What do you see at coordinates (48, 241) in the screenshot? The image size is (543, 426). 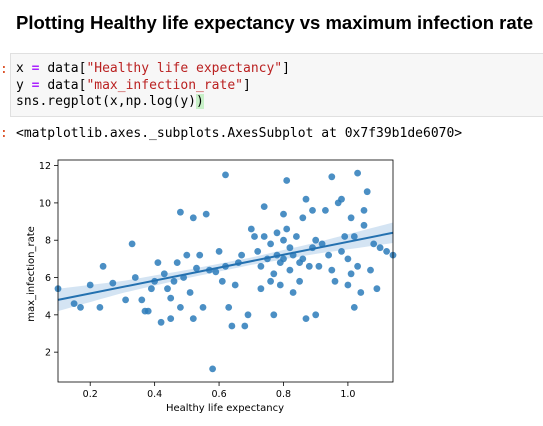 I see `y-tick-label: 8` at bounding box center [48, 241].